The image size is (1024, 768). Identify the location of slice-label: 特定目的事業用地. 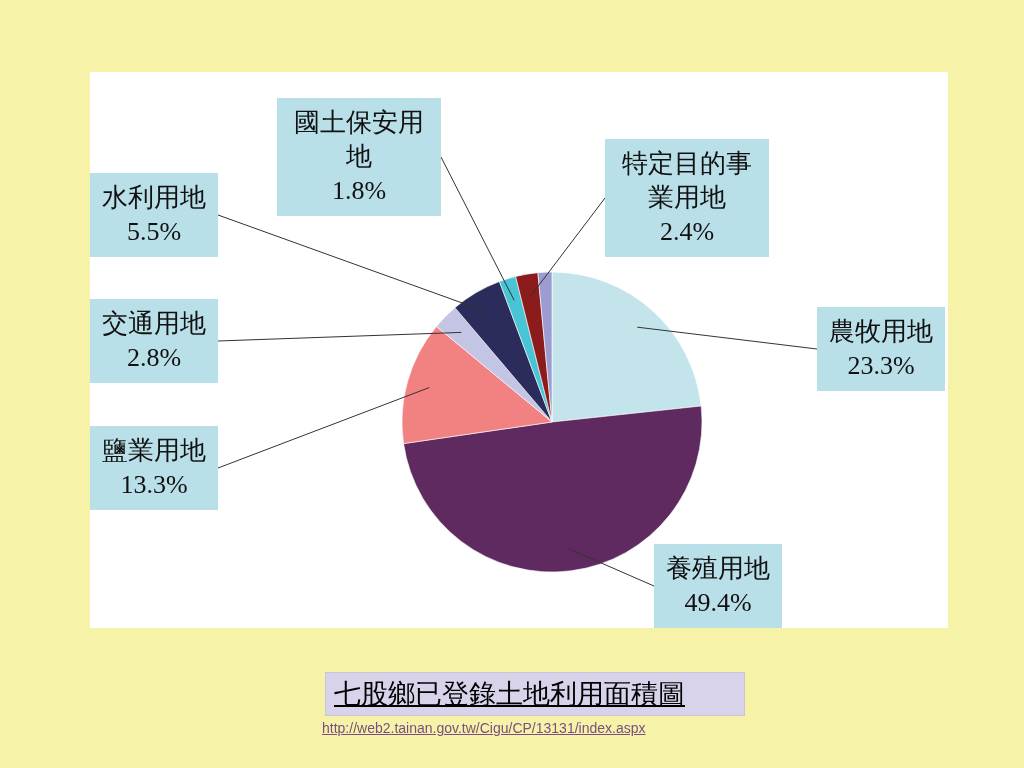
(687, 181).